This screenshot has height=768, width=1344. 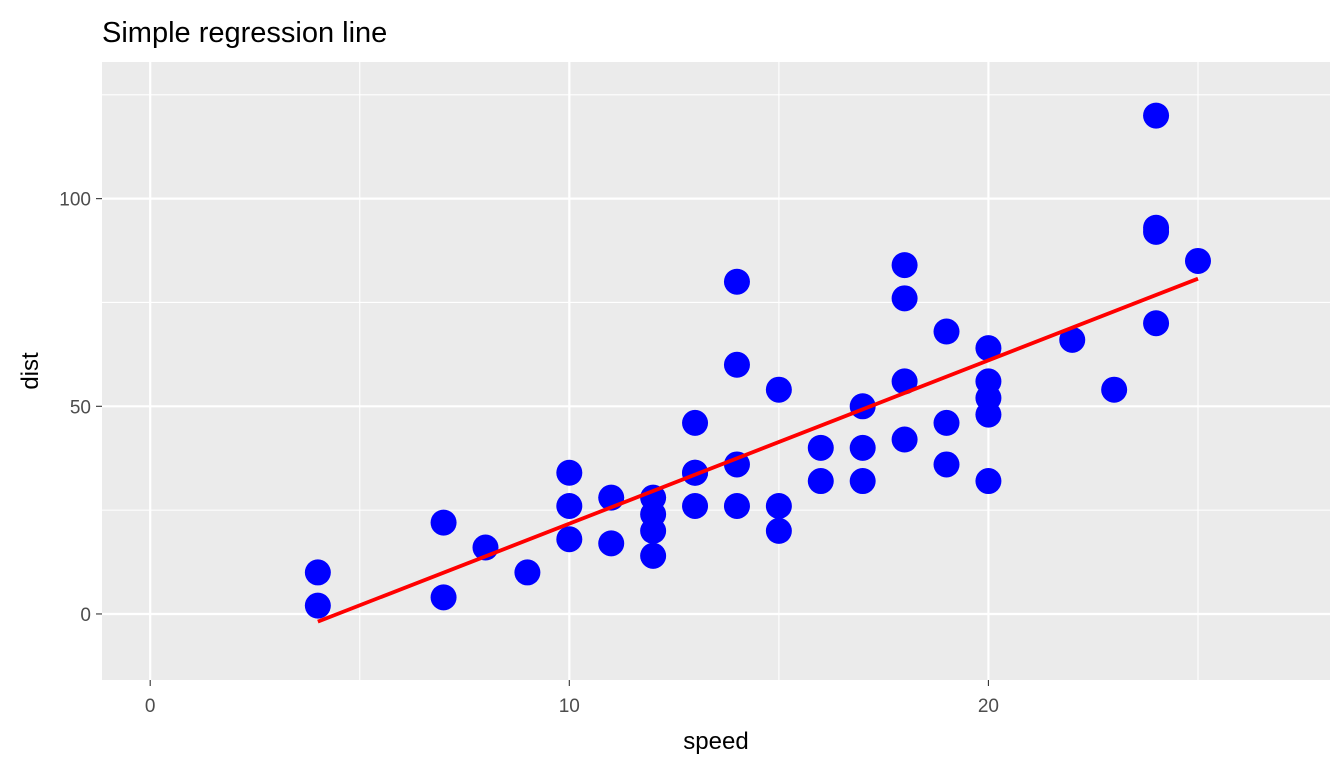 I want to click on y-axis: 0 50 100, so click(x=80, y=408).